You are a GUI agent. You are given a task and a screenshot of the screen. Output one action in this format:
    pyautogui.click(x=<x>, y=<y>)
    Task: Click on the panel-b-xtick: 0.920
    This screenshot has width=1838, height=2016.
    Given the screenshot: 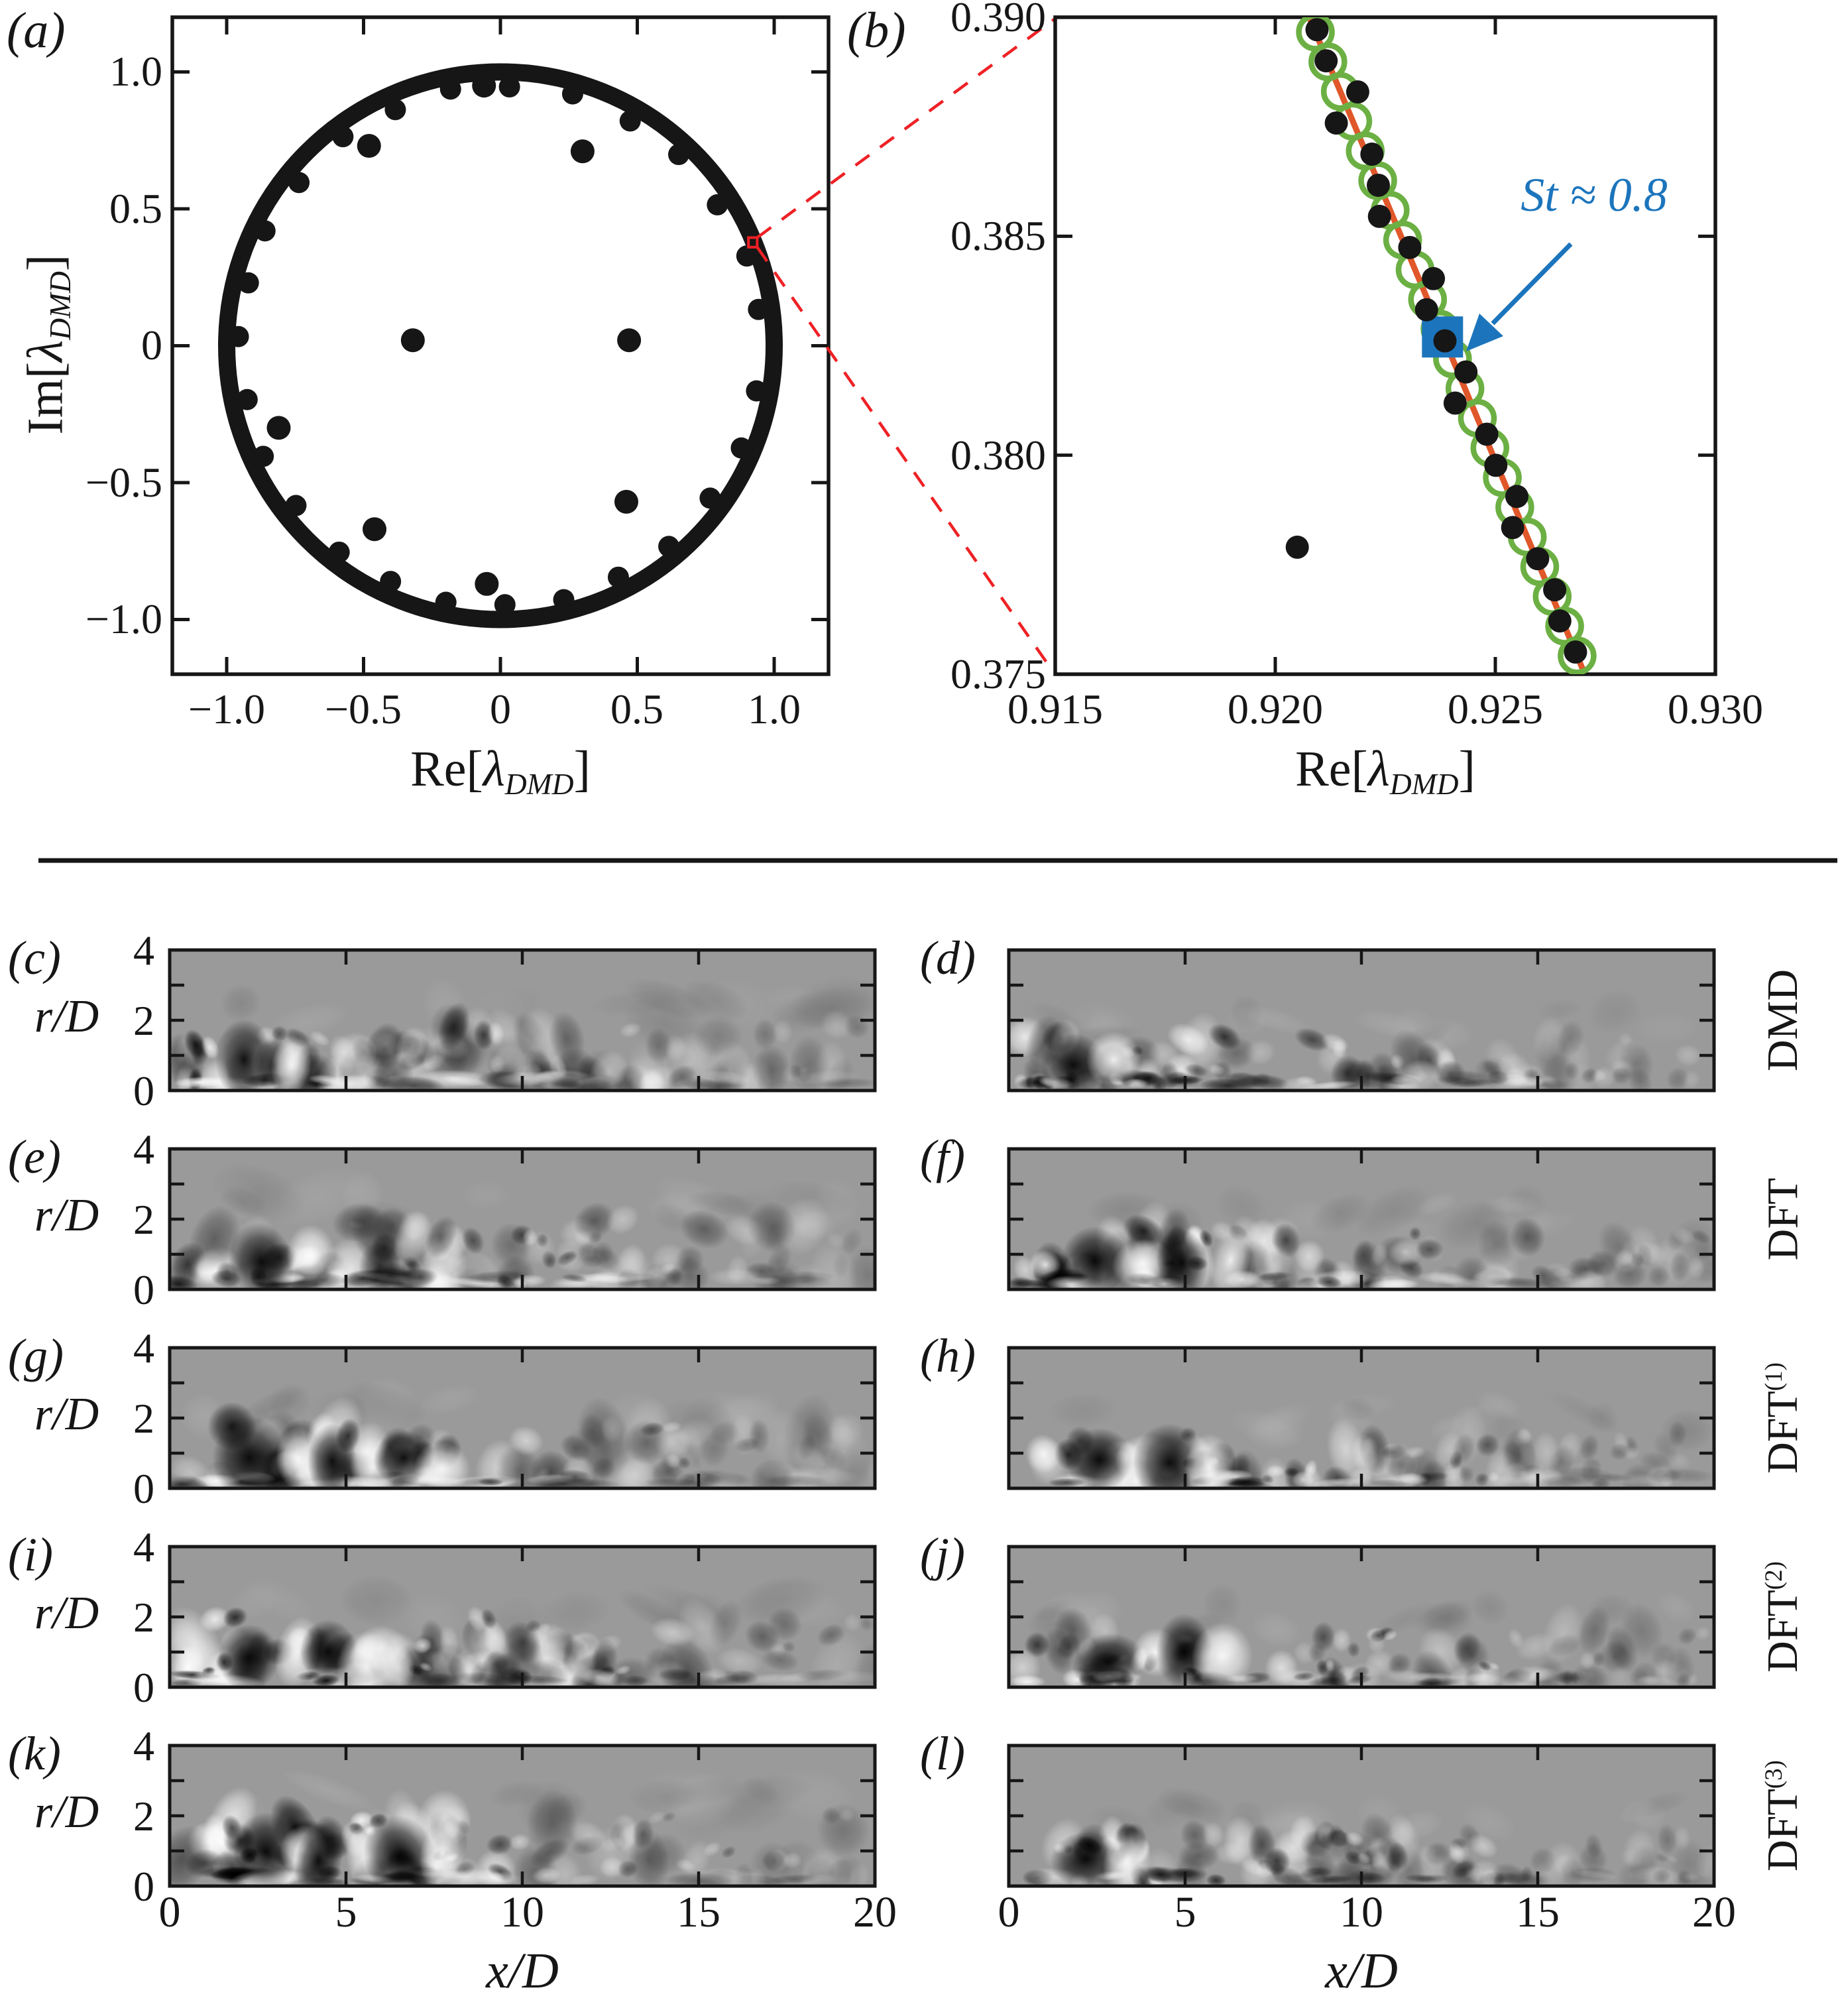 What is the action you would take?
    pyautogui.click(x=1275, y=709)
    